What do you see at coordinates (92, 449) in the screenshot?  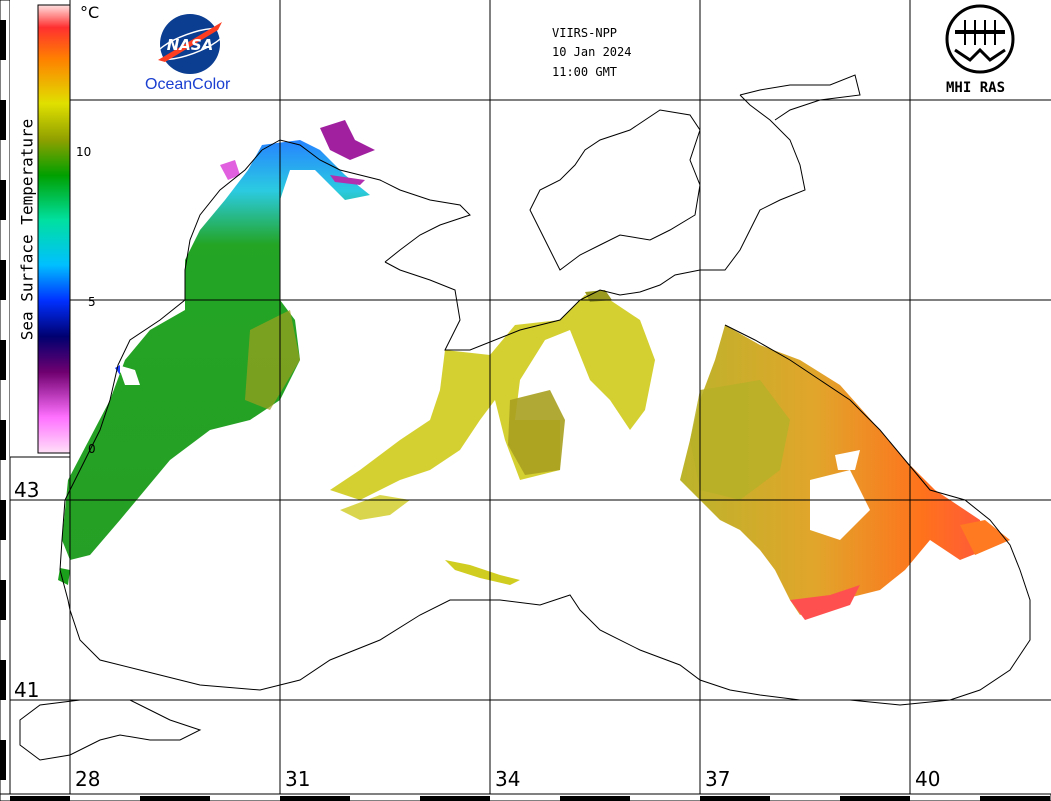 I see `colorbar-tick-0: 0` at bounding box center [92, 449].